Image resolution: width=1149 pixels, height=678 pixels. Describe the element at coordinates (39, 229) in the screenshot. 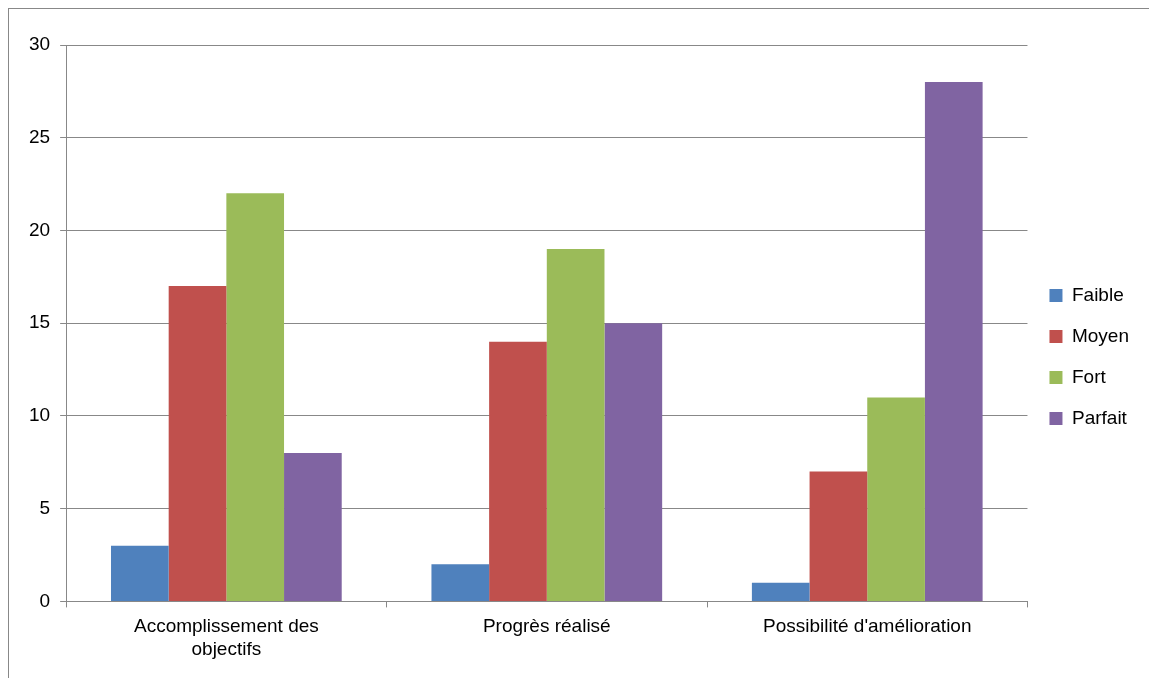

I see `y-tick-label: 20` at that location.